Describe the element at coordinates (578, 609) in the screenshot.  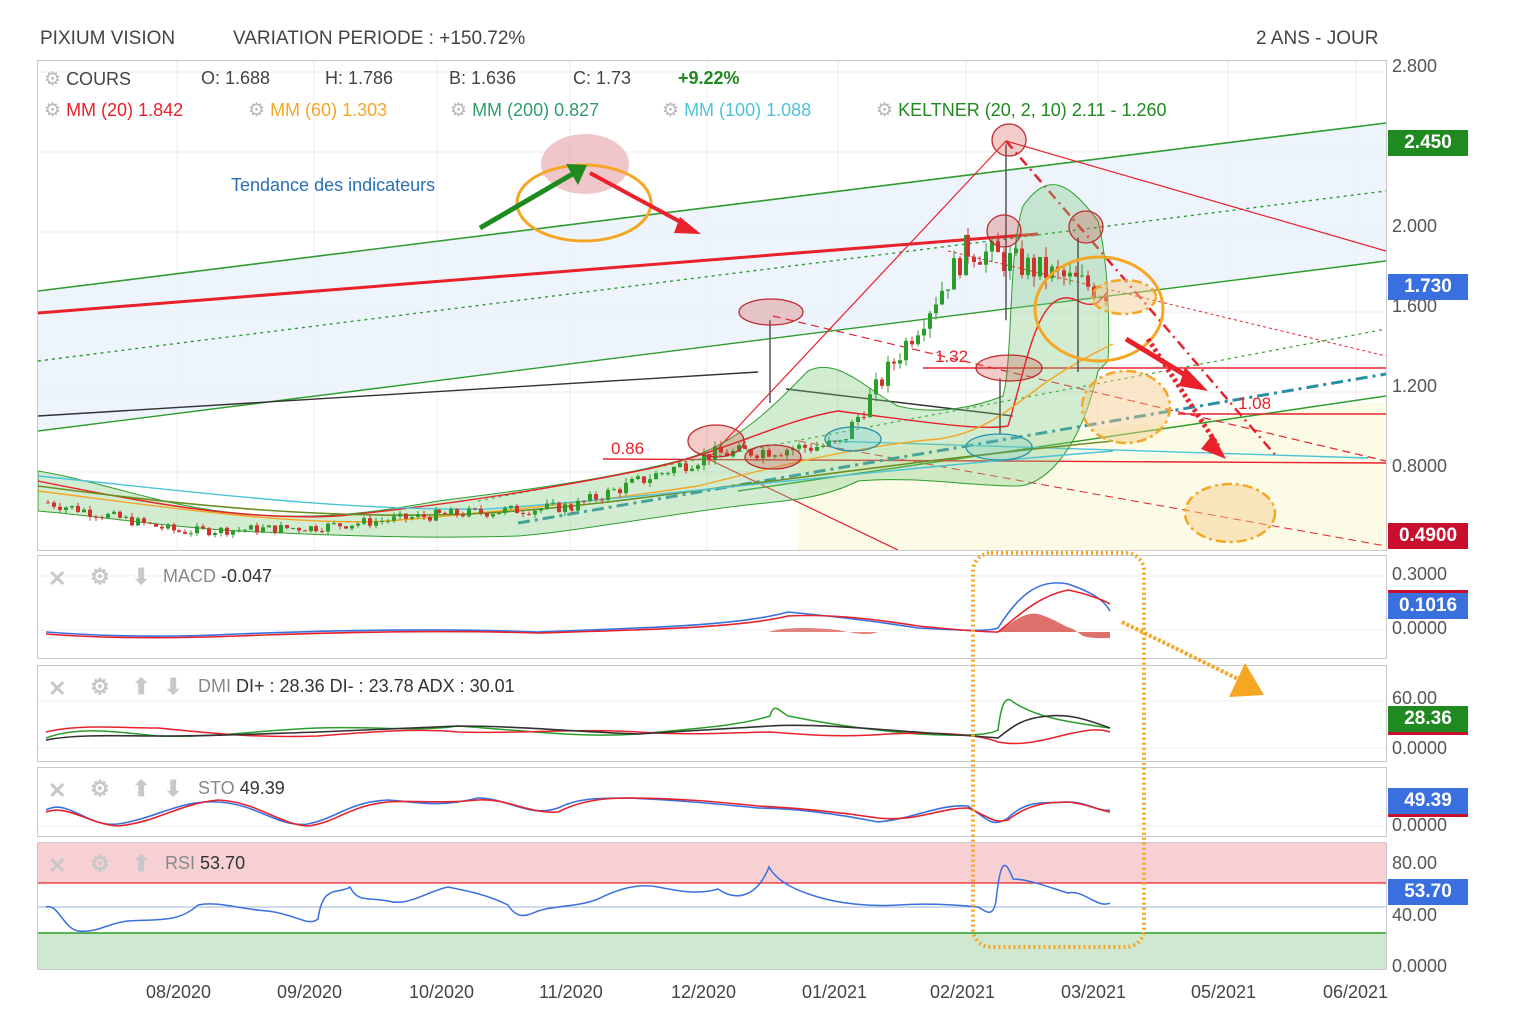
I see `macd-line` at that location.